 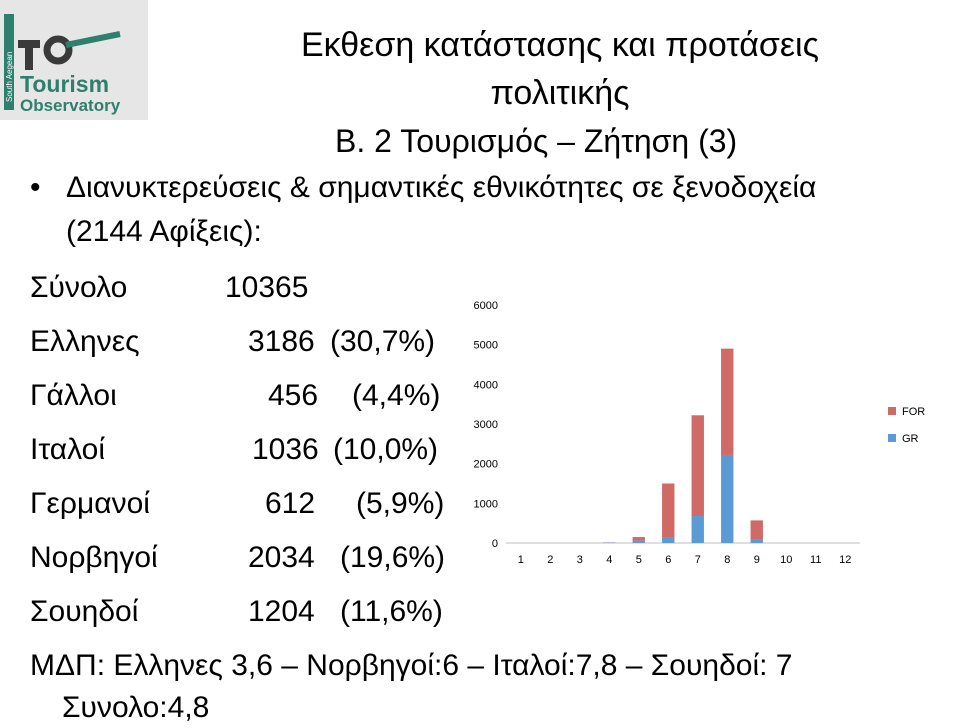 I want to click on legend-label-gr: GR, so click(x=910, y=439).